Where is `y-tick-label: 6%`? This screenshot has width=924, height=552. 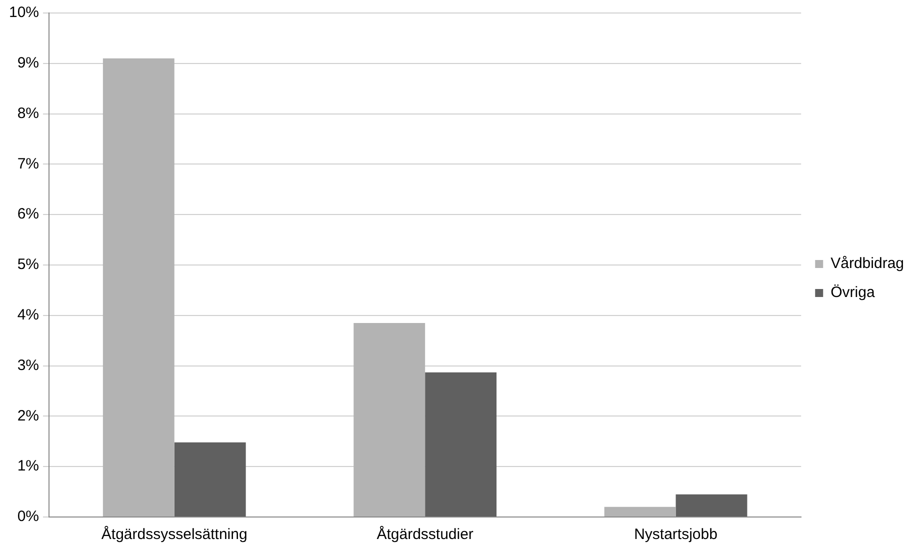
y-tick-label: 6% is located at coordinates (28, 214).